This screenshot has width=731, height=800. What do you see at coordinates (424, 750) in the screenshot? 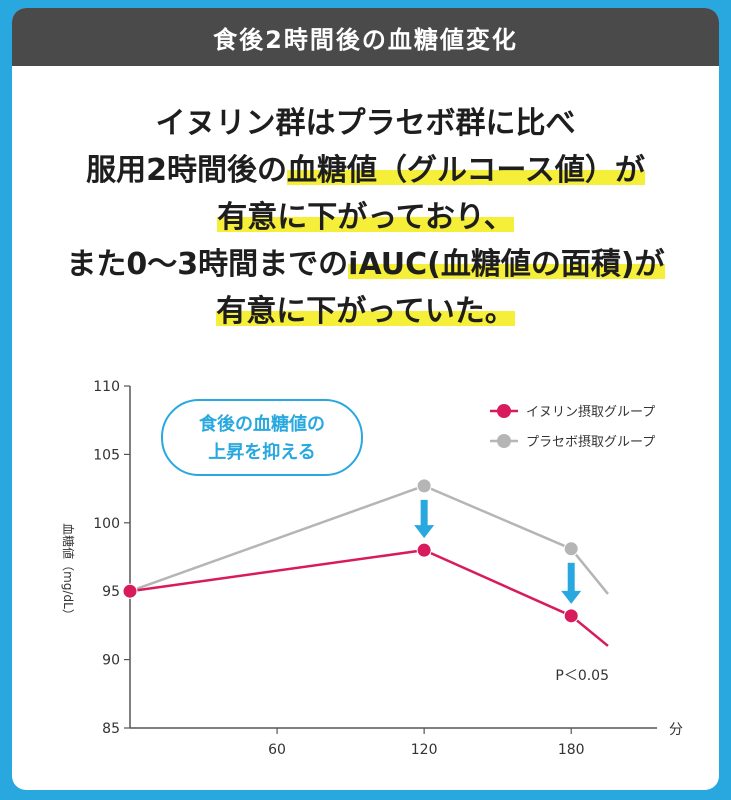
I see `x-tick-label: 120` at bounding box center [424, 750].